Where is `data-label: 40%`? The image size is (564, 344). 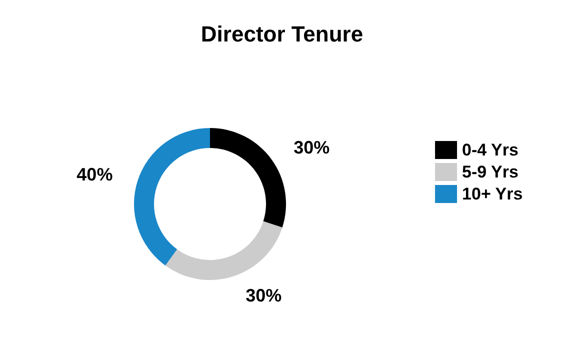
data-label: 40% is located at coordinates (94, 174).